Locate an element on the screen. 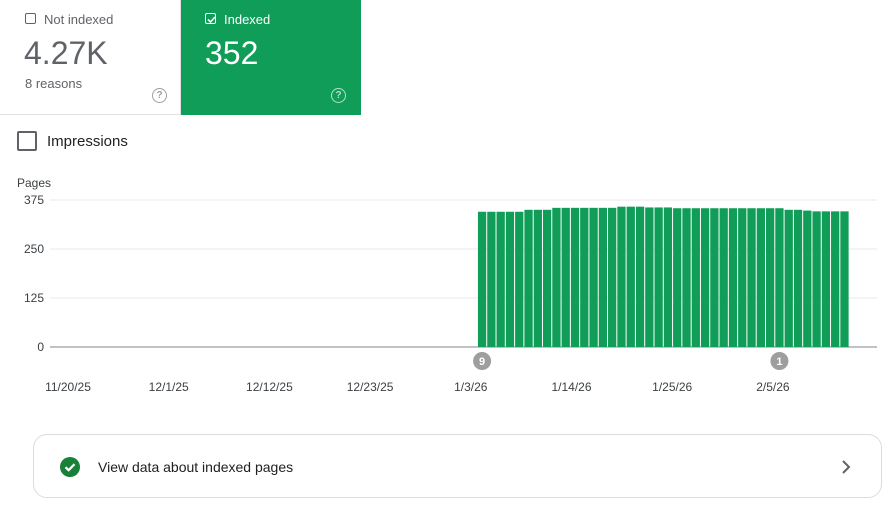 This screenshot has height=515, width=889. annotation-count: 1 is located at coordinates (779, 362).